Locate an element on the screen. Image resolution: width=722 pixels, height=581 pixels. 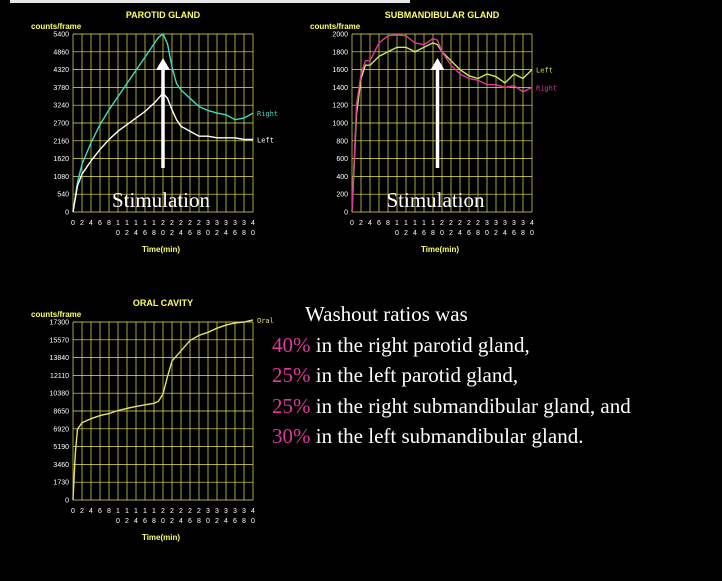
y-tick-label: 3460 is located at coordinates (61, 465).